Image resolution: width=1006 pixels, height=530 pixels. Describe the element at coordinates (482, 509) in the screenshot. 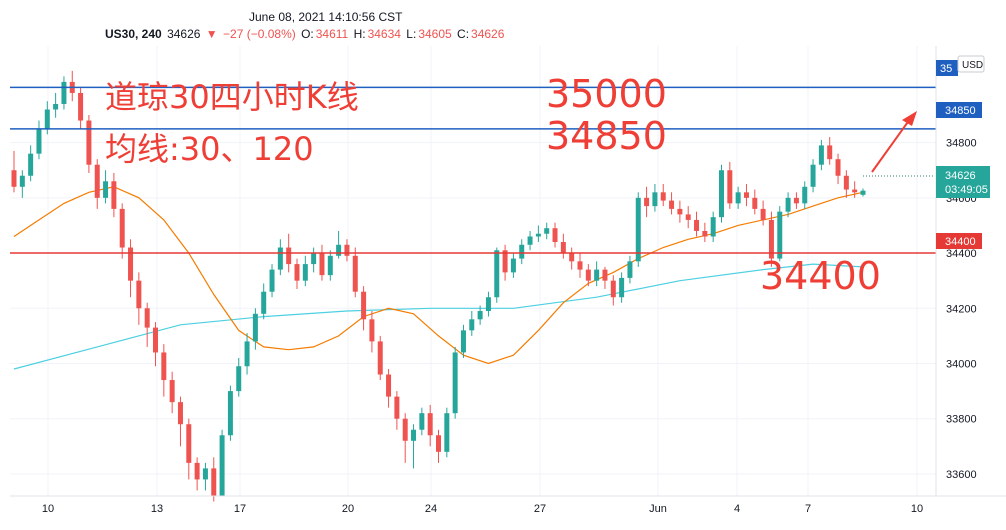

I see `time-axis: 10 13 17 20 24 27 Jun 4 7 10` at that location.